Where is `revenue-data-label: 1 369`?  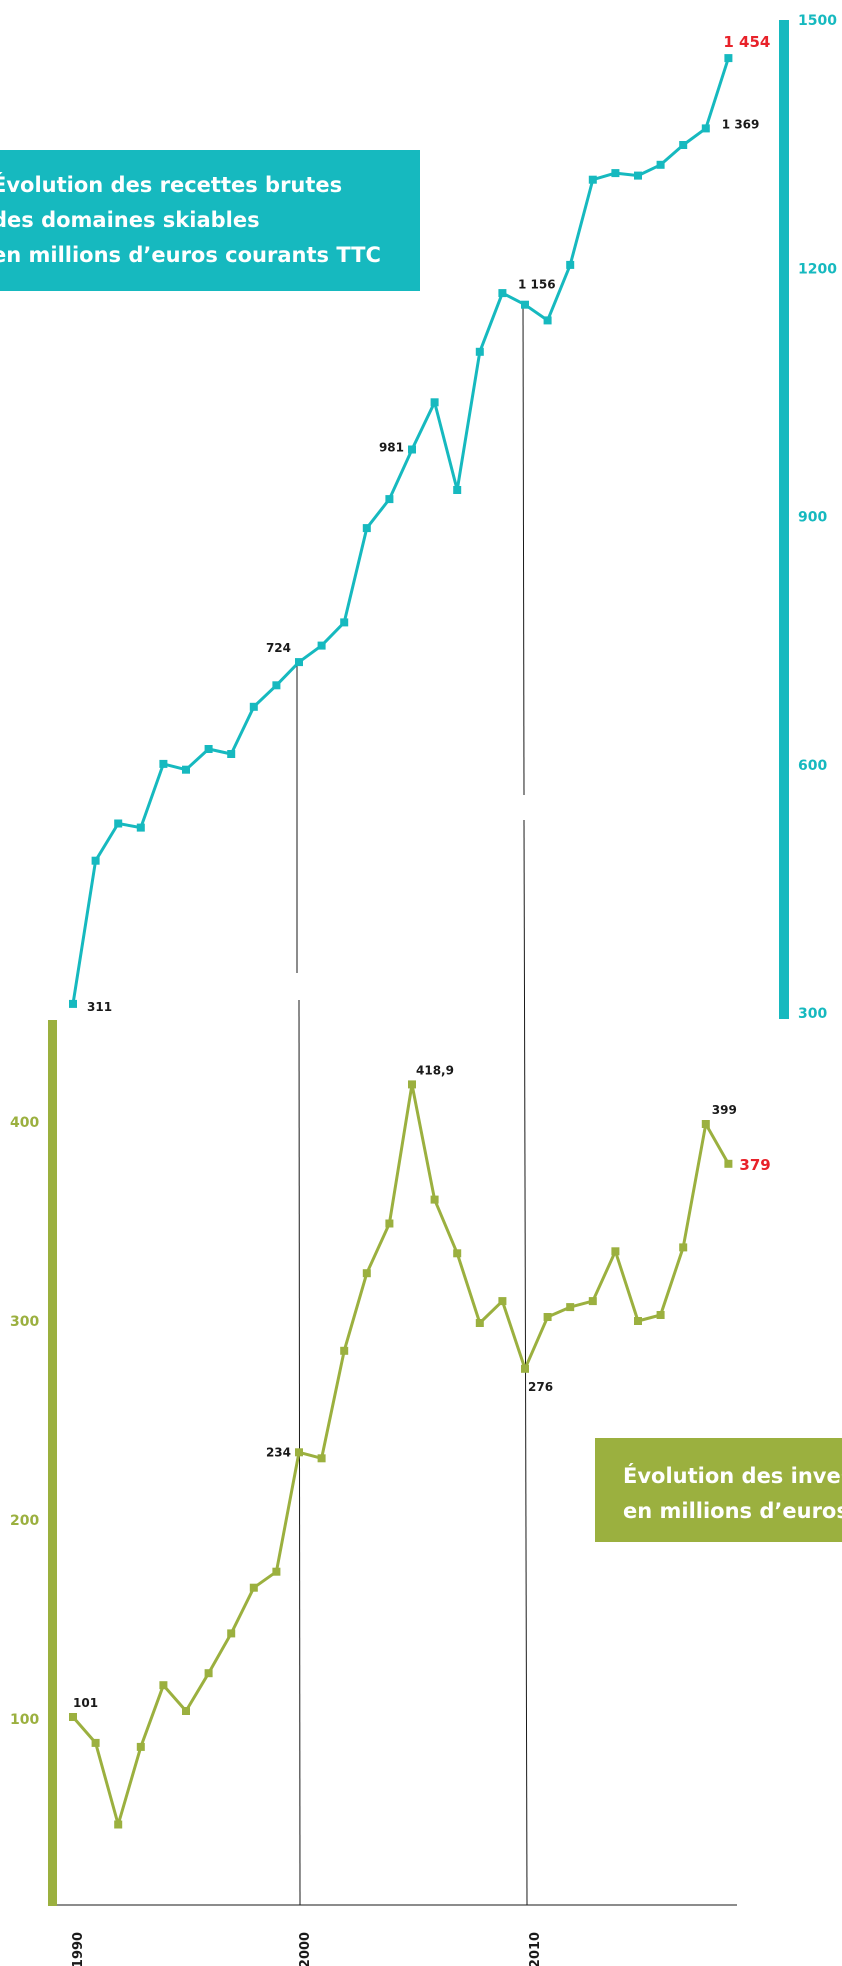 revenue-data-label: 1 369 is located at coordinates (741, 124).